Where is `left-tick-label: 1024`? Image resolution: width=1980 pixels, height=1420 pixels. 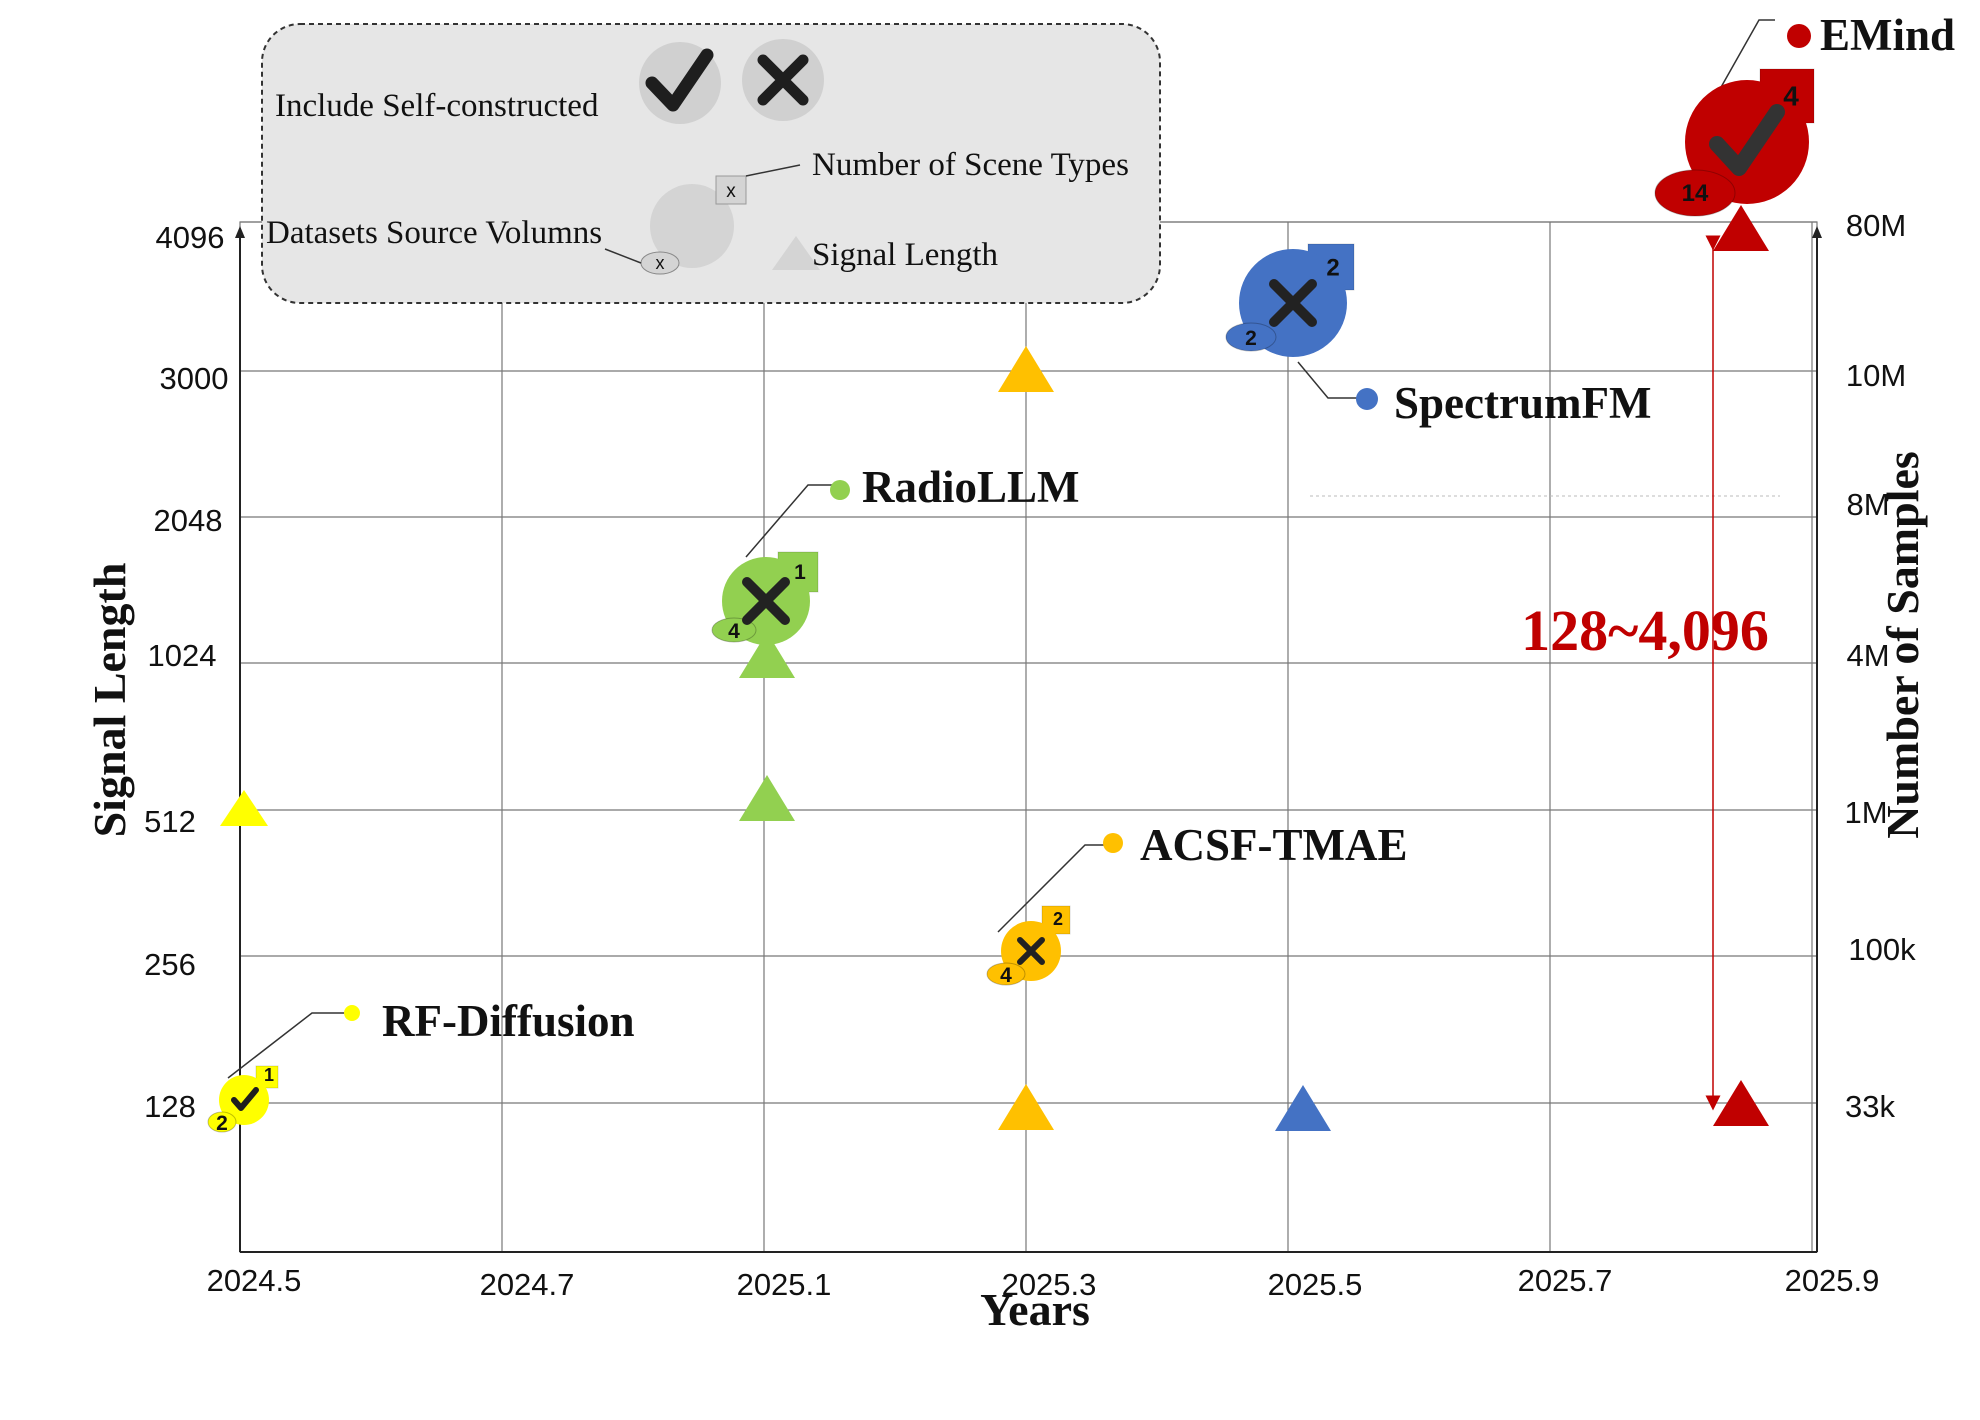 left-tick-label: 1024 is located at coordinates (182, 655).